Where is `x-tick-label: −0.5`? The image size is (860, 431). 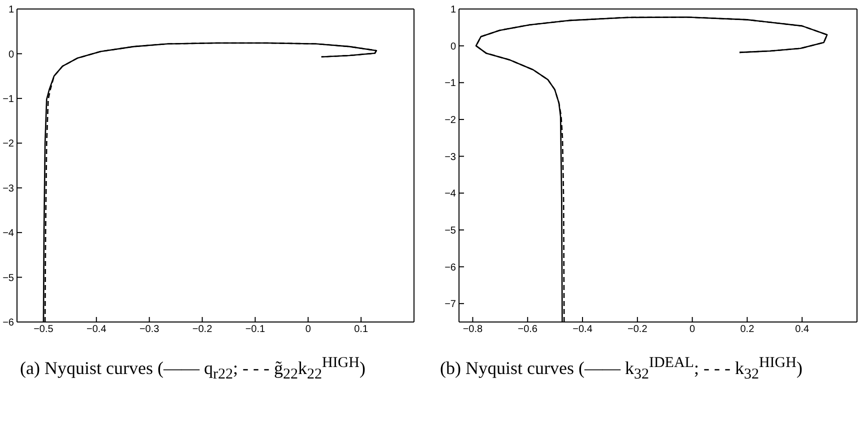 x-tick-label: −0.5 is located at coordinates (44, 330).